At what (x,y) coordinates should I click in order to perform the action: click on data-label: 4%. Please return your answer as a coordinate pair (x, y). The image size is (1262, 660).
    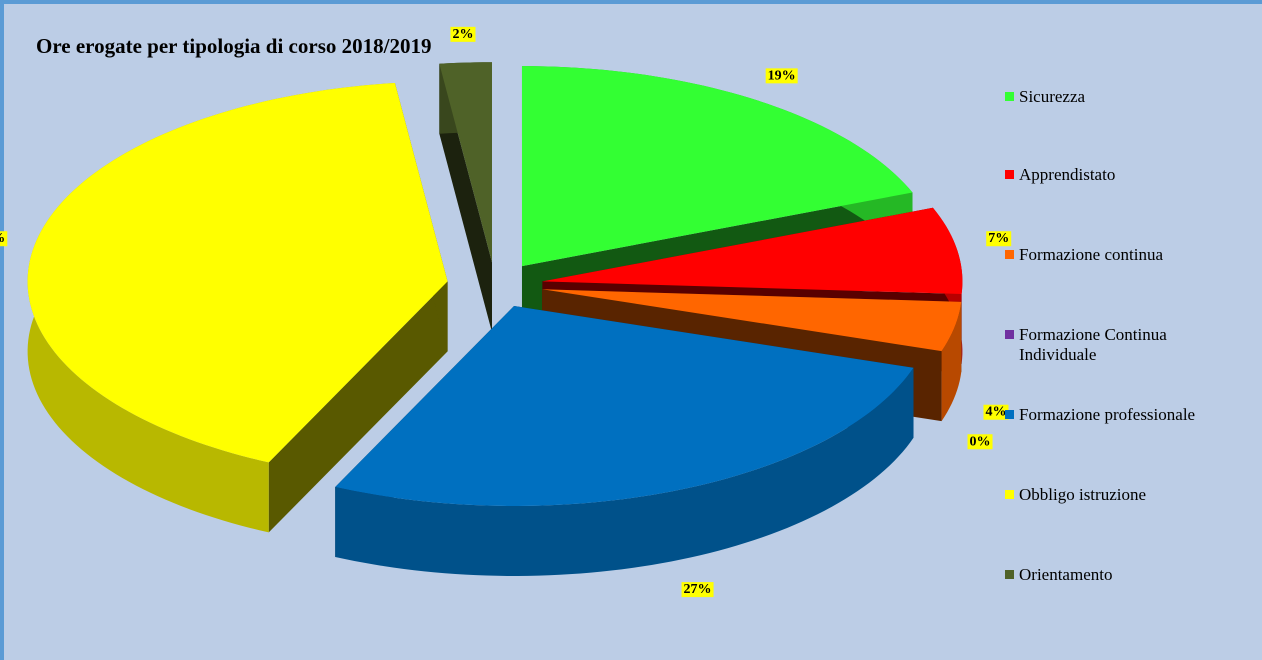
    Looking at the image, I should click on (995, 412).